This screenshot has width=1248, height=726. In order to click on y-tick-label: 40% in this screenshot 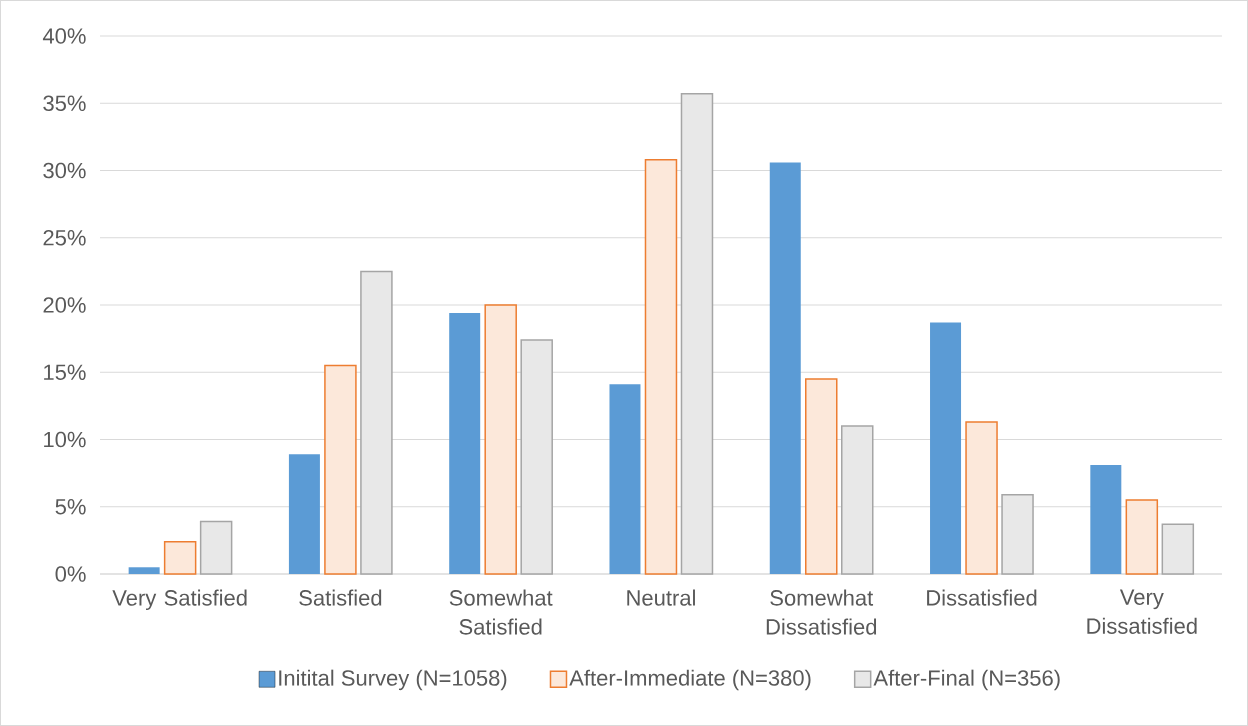, I will do `click(64, 36)`.